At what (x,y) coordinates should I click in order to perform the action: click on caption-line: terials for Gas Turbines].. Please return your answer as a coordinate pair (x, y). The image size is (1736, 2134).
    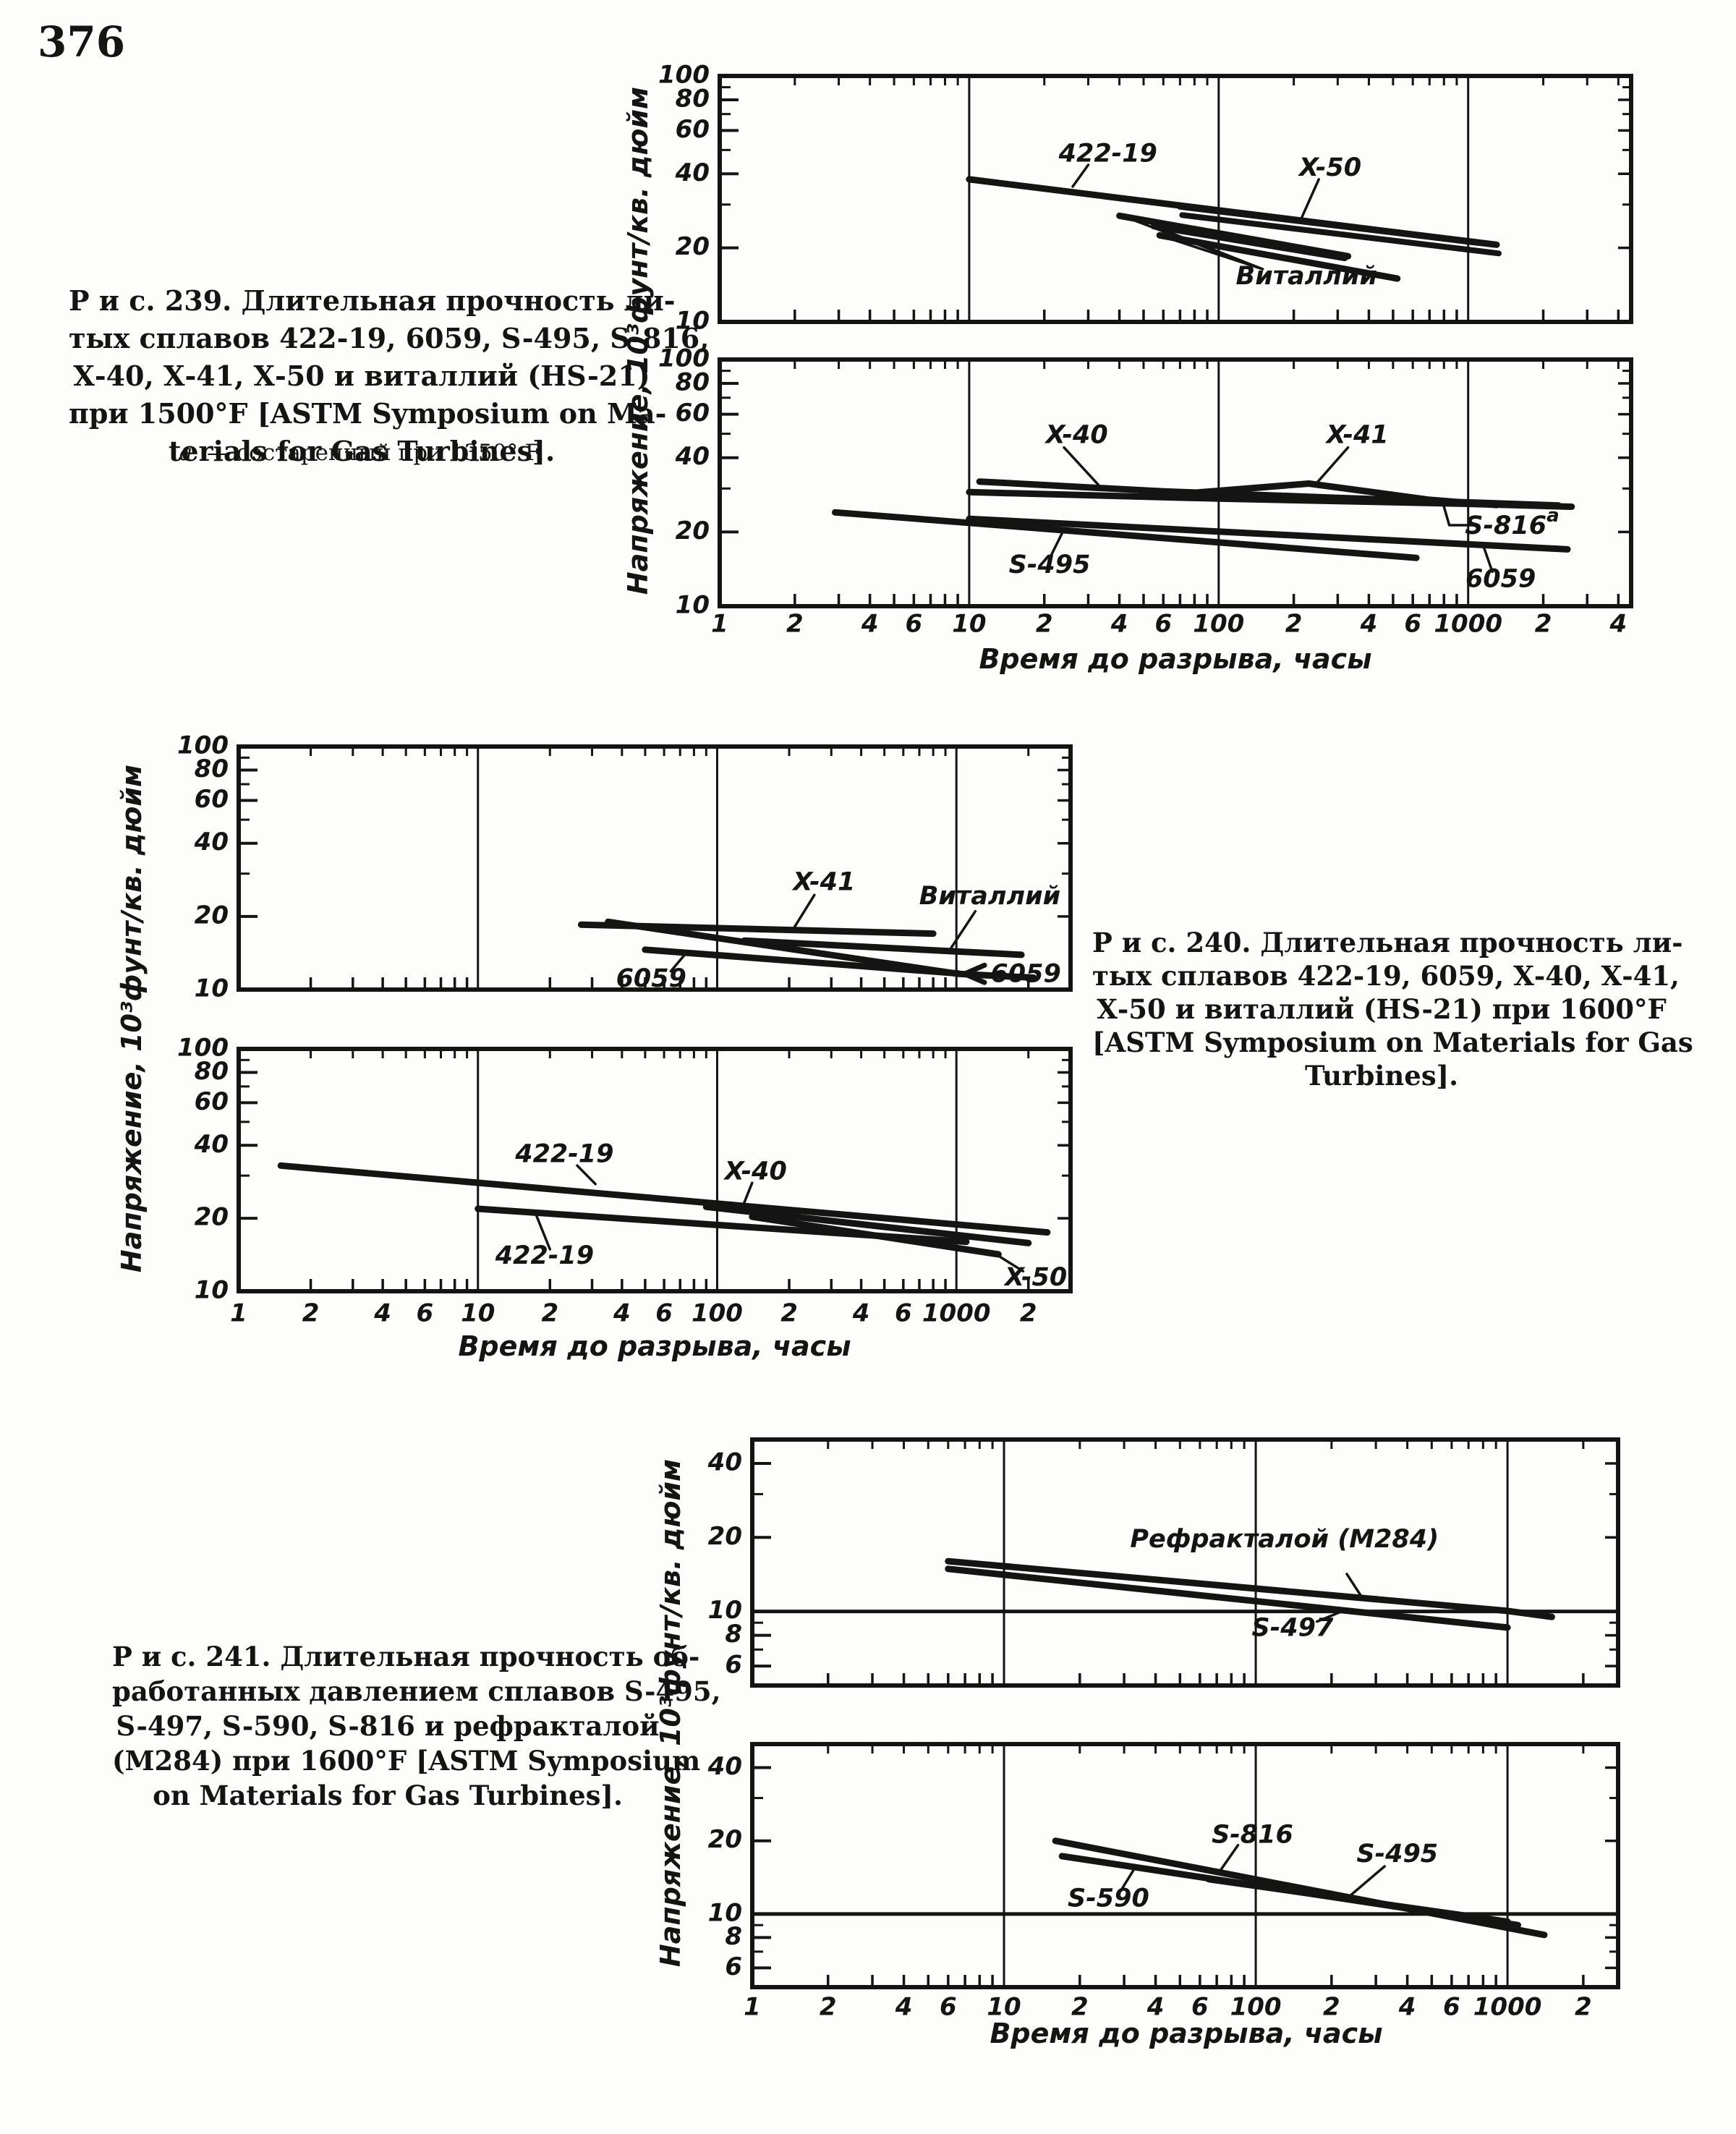
    Looking at the image, I should click on (362, 451).